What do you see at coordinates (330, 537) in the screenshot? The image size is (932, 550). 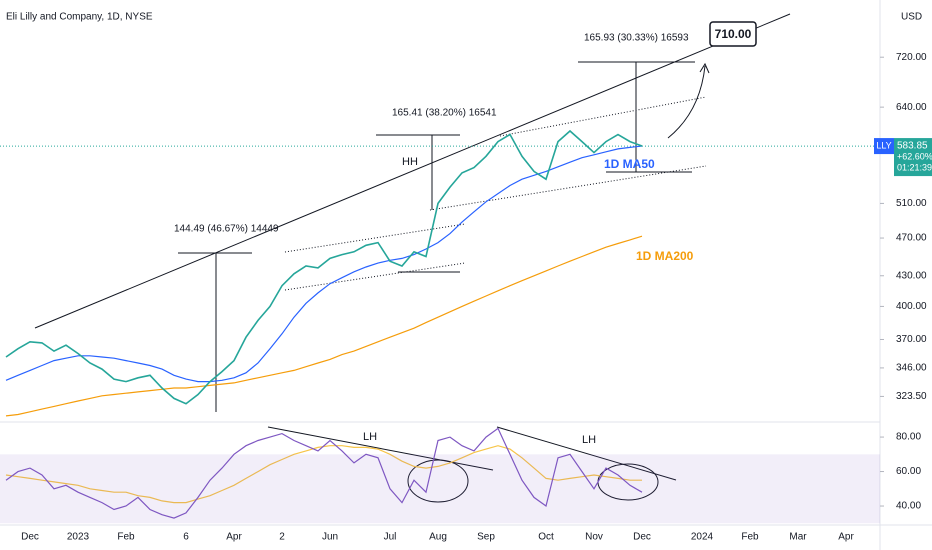 I see `x-tick-label: Jun` at bounding box center [330, 537].